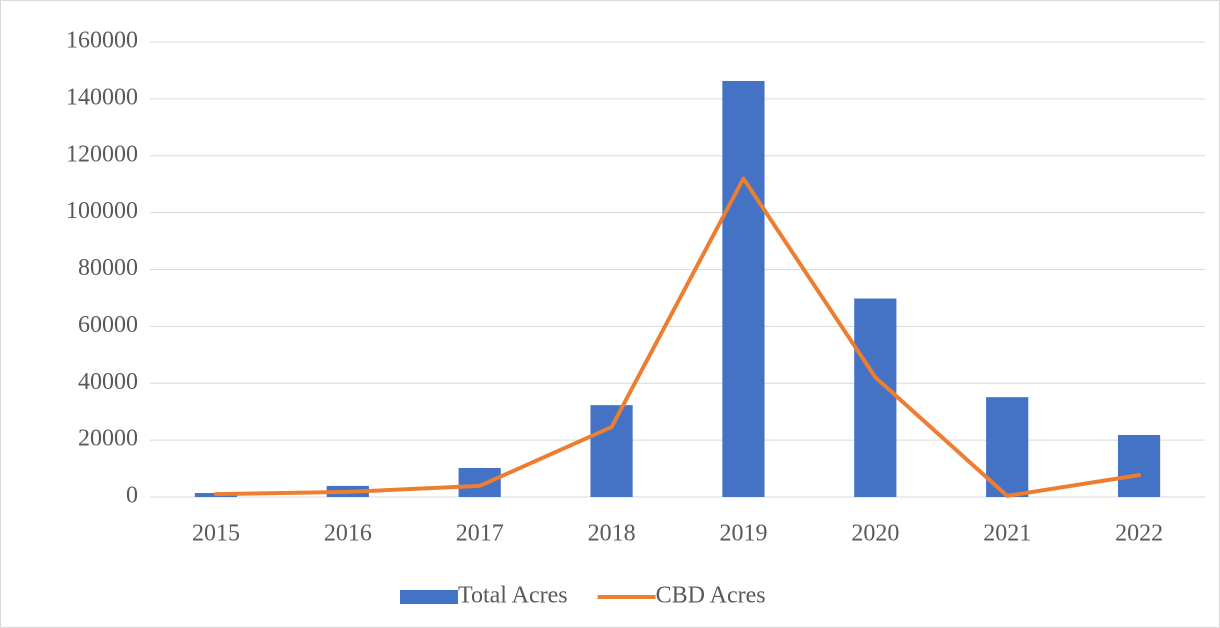 The width and height of the screenshot is (1220, 628). What do you see at coordinates (1007, 534) in the screenshot?
I see `x-tick-label: 2021` at bounding box center [1007, 534].